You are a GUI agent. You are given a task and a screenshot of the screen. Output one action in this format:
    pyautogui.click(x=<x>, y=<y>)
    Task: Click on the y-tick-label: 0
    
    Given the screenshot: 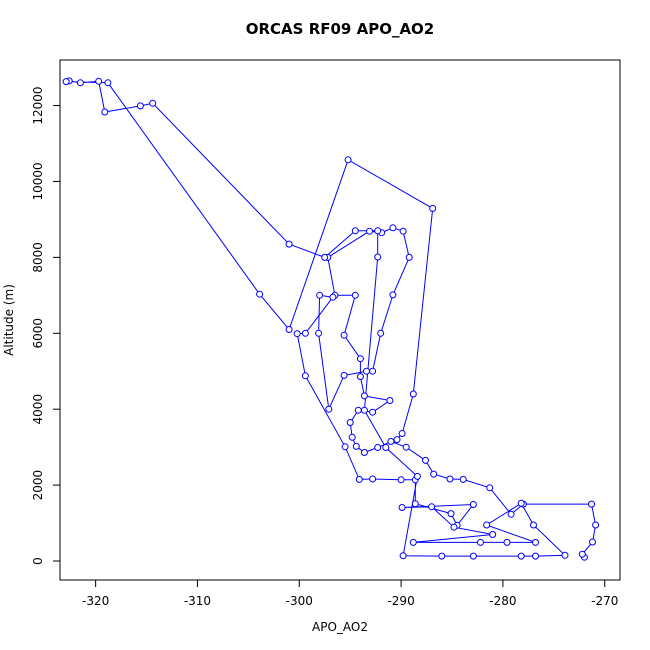 What is the action you would take?
    pyautogui.click(x=38, y=561)
    